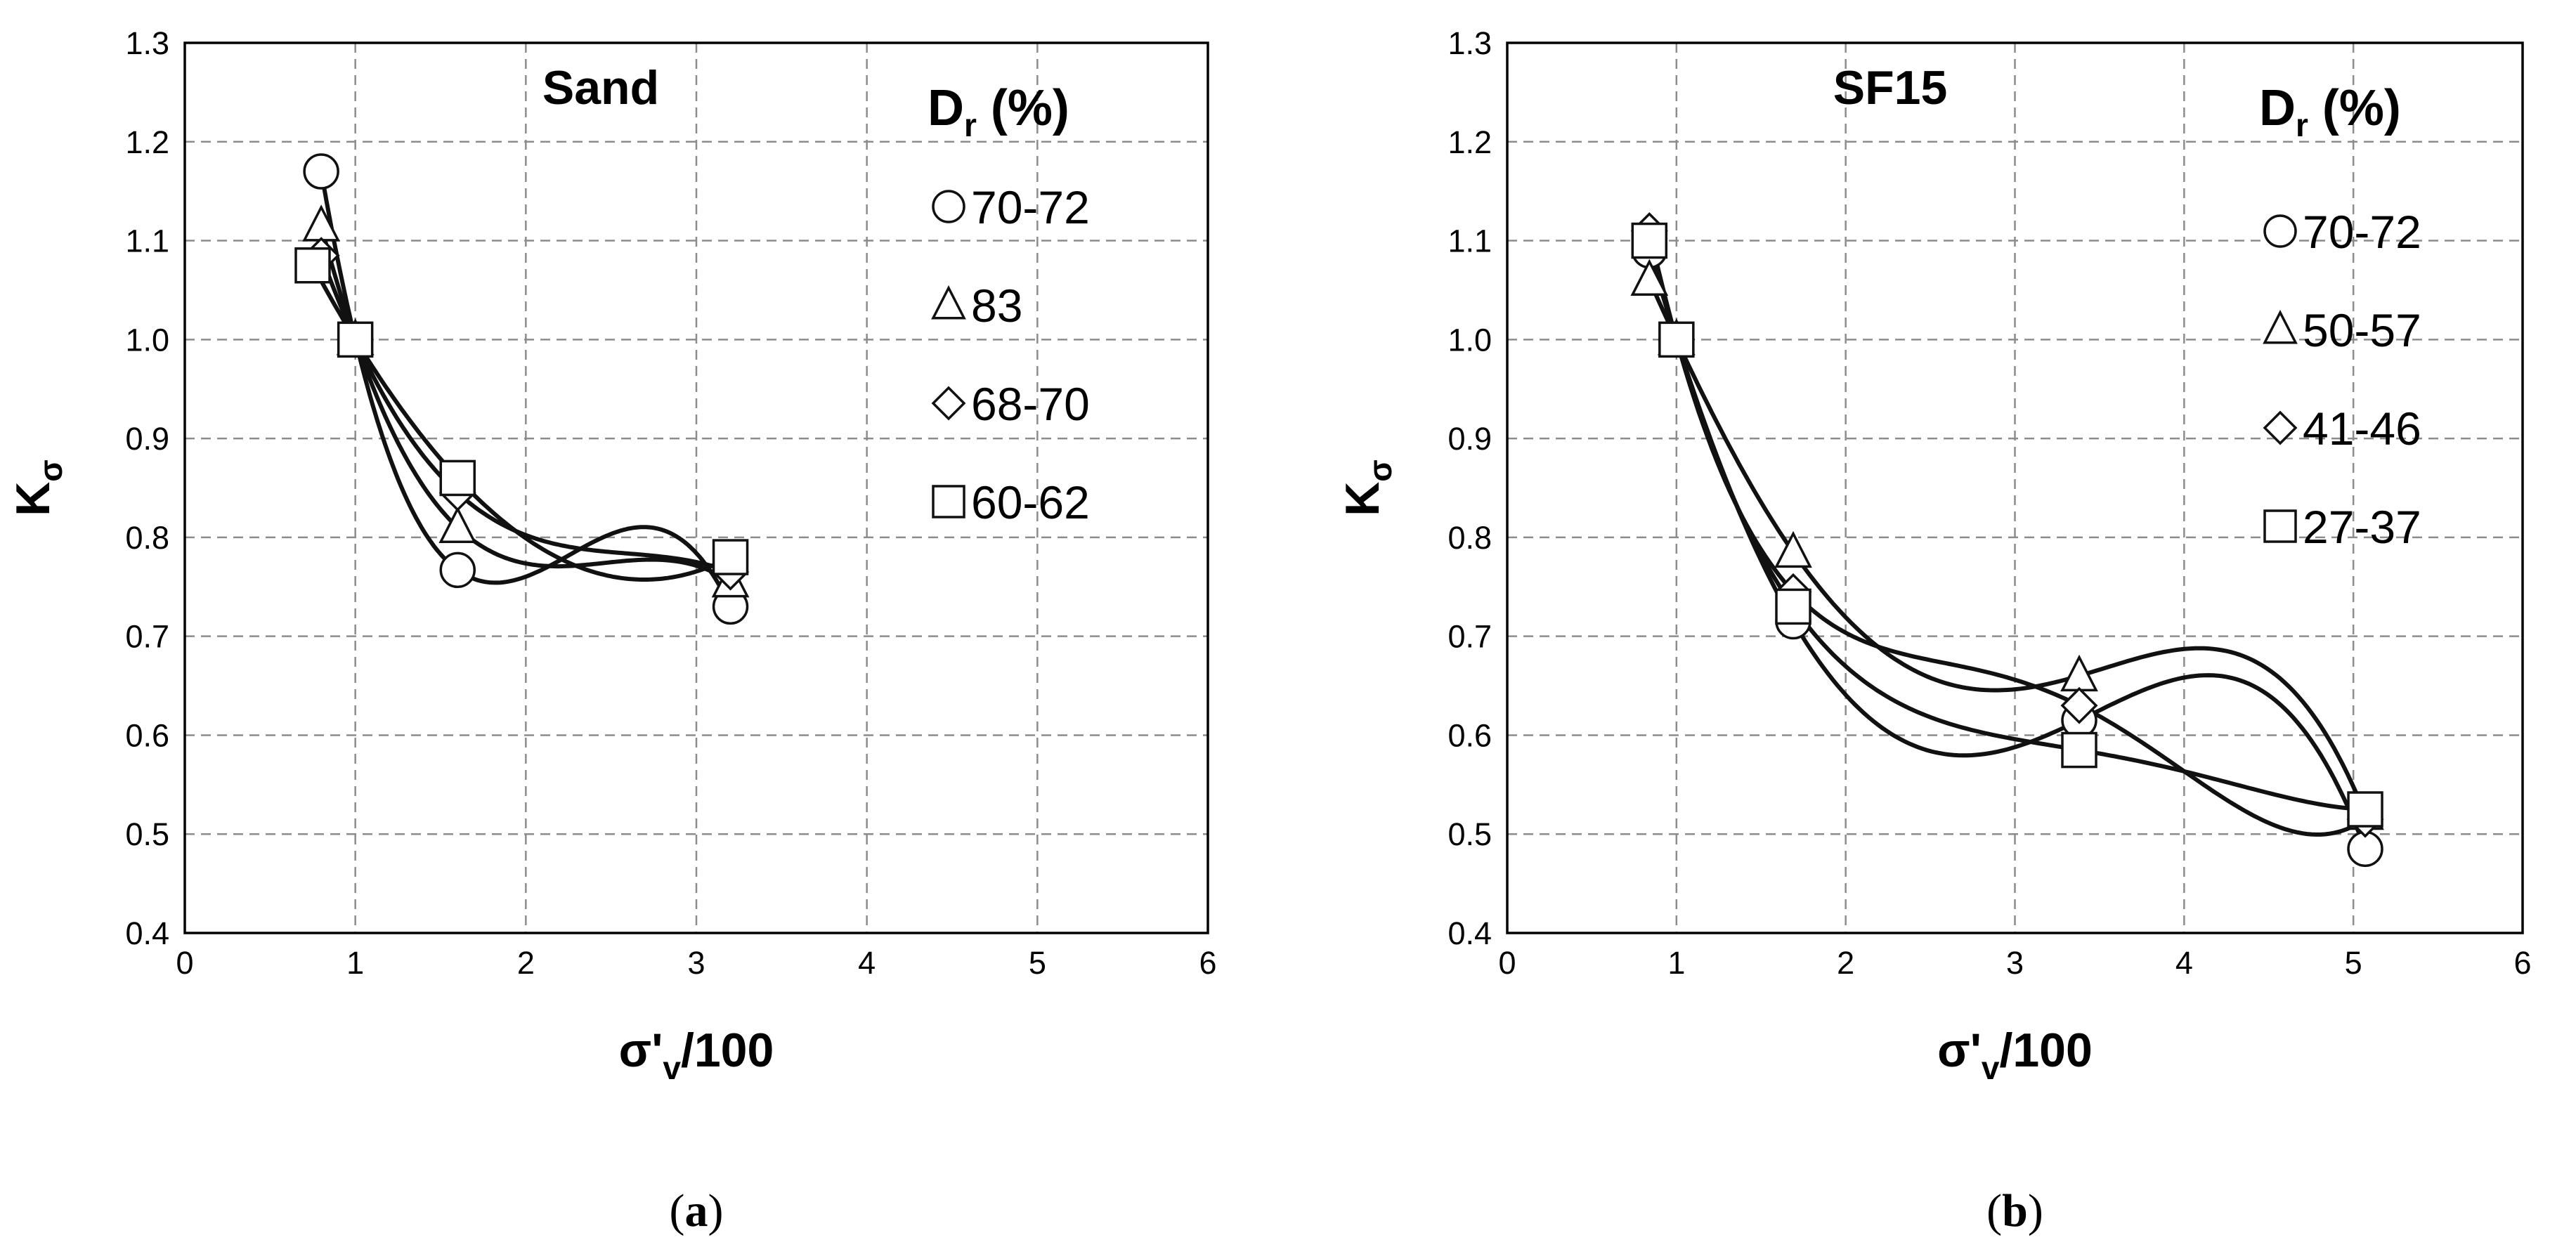 This screenshot has width=2576, height=1240. Describe the element at coordinates (1890, 88) in the screenshot. I see `chart-title: SF15` at that location.